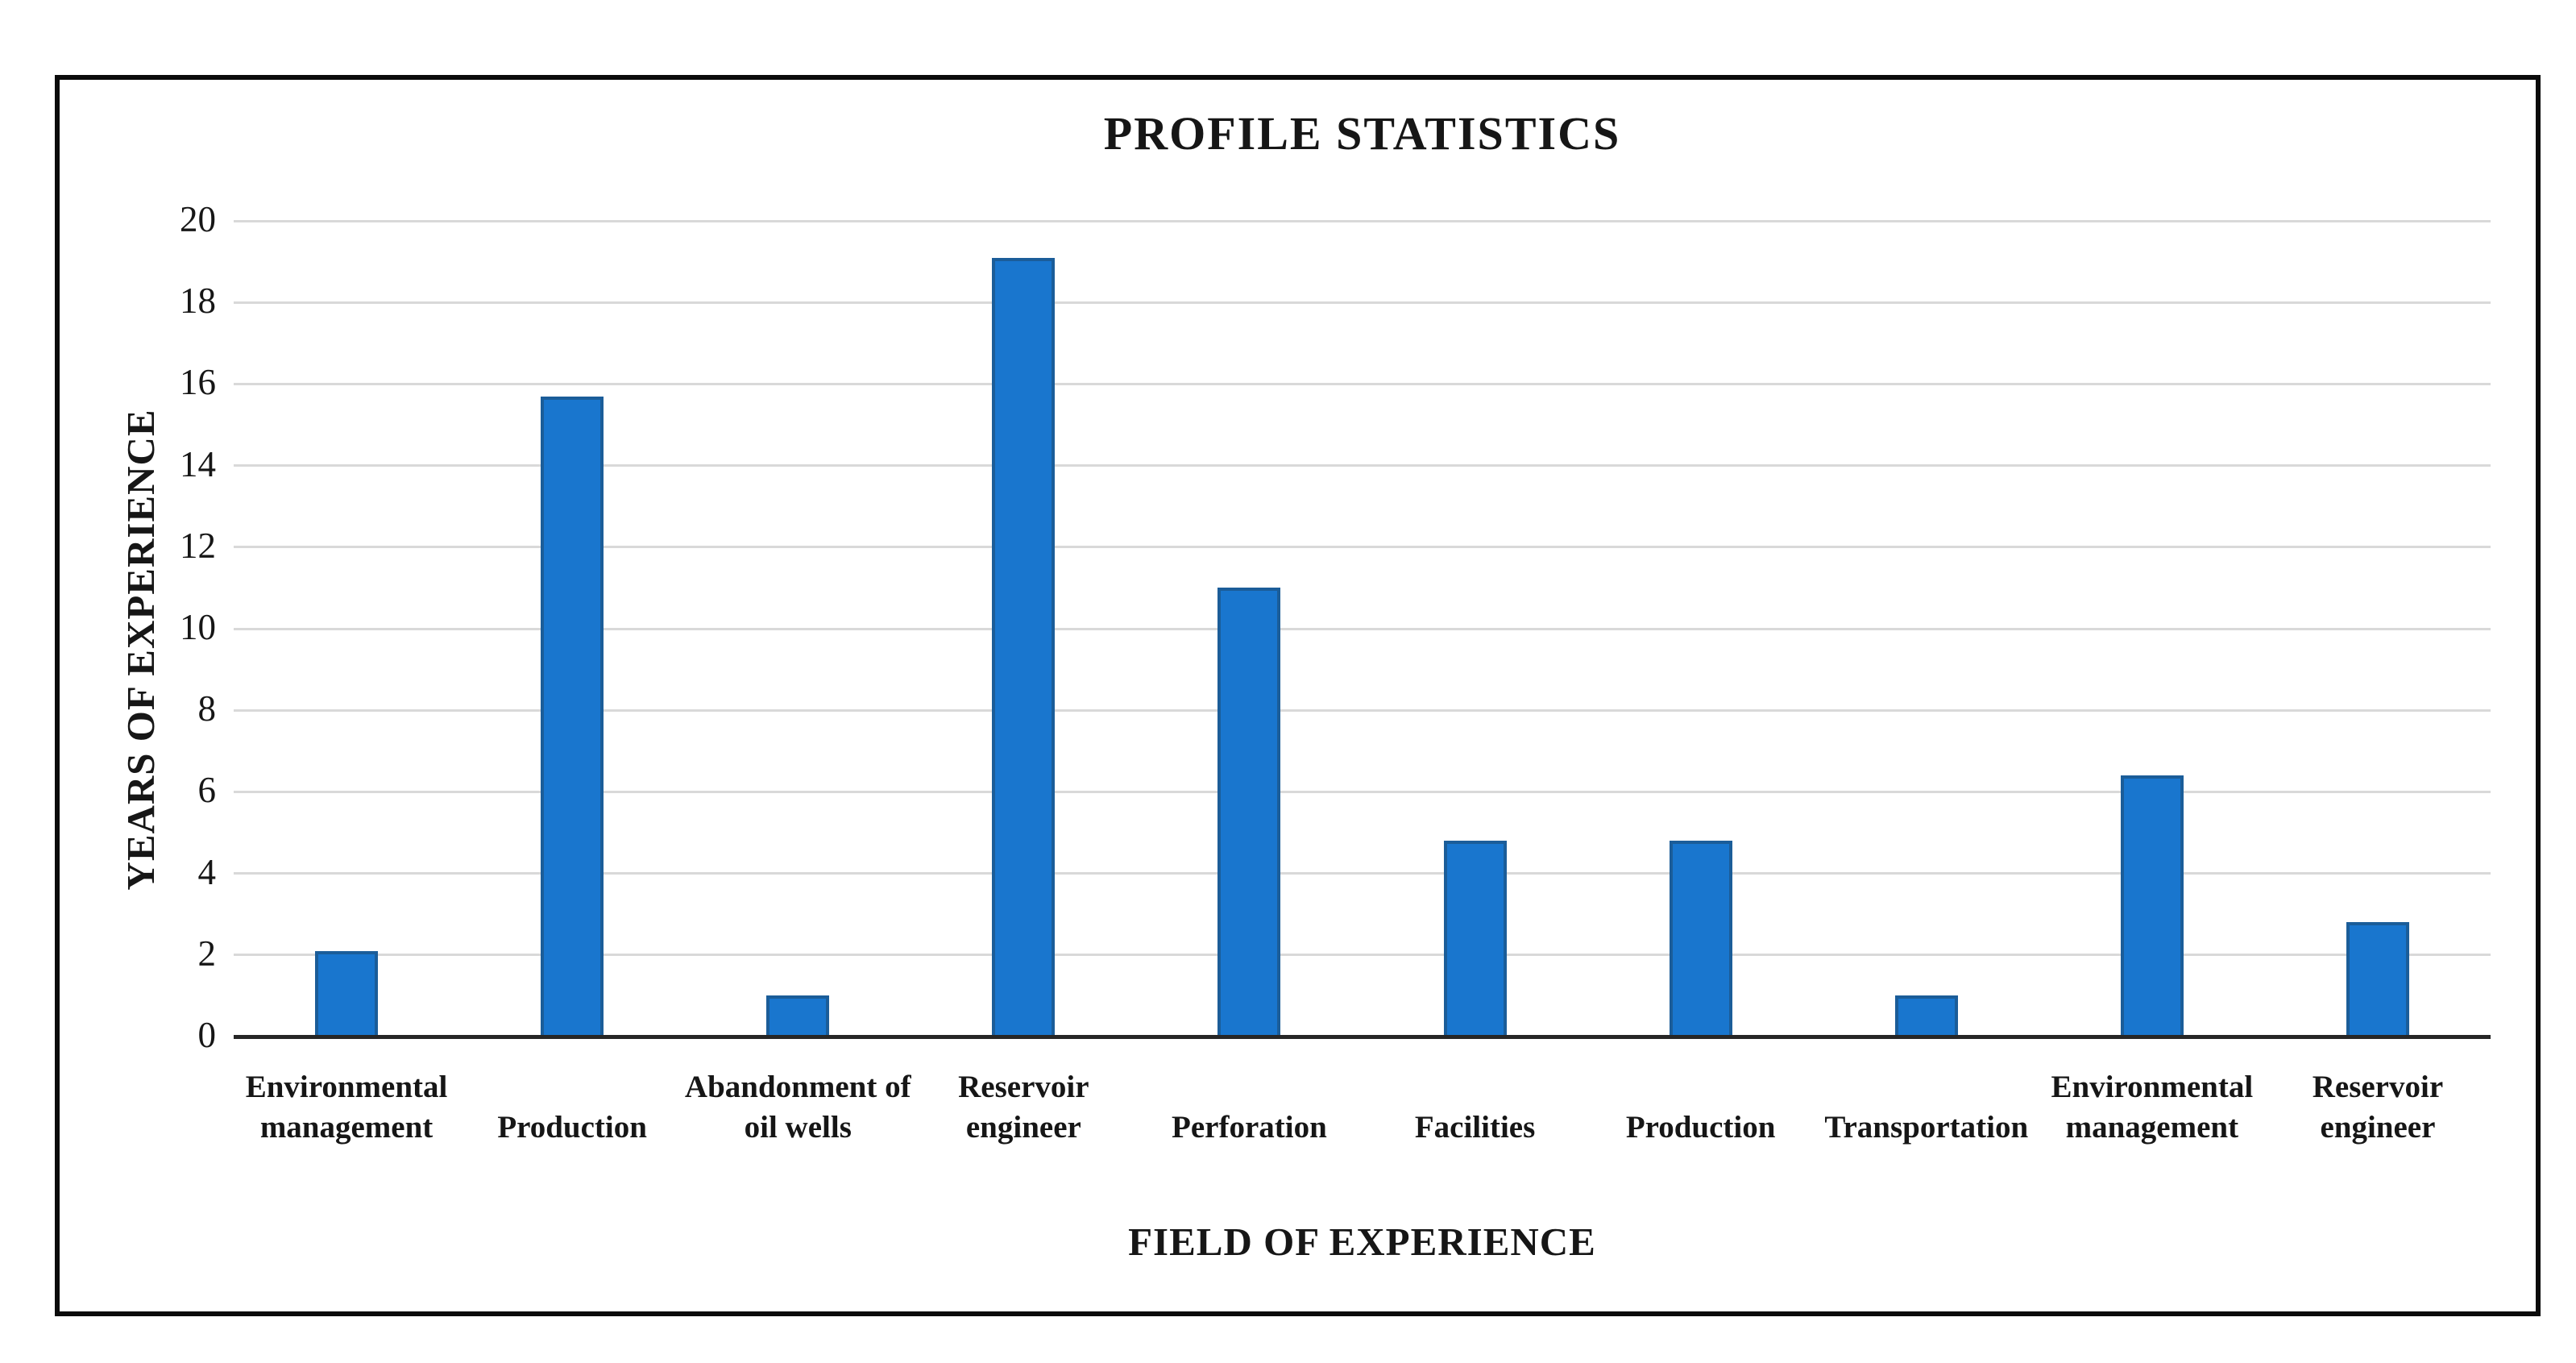  What do you see at coordinates (1249, 1100) in the screenshot?
I see `category-label-4: Perforation` at bounding box center [1249, 1100].